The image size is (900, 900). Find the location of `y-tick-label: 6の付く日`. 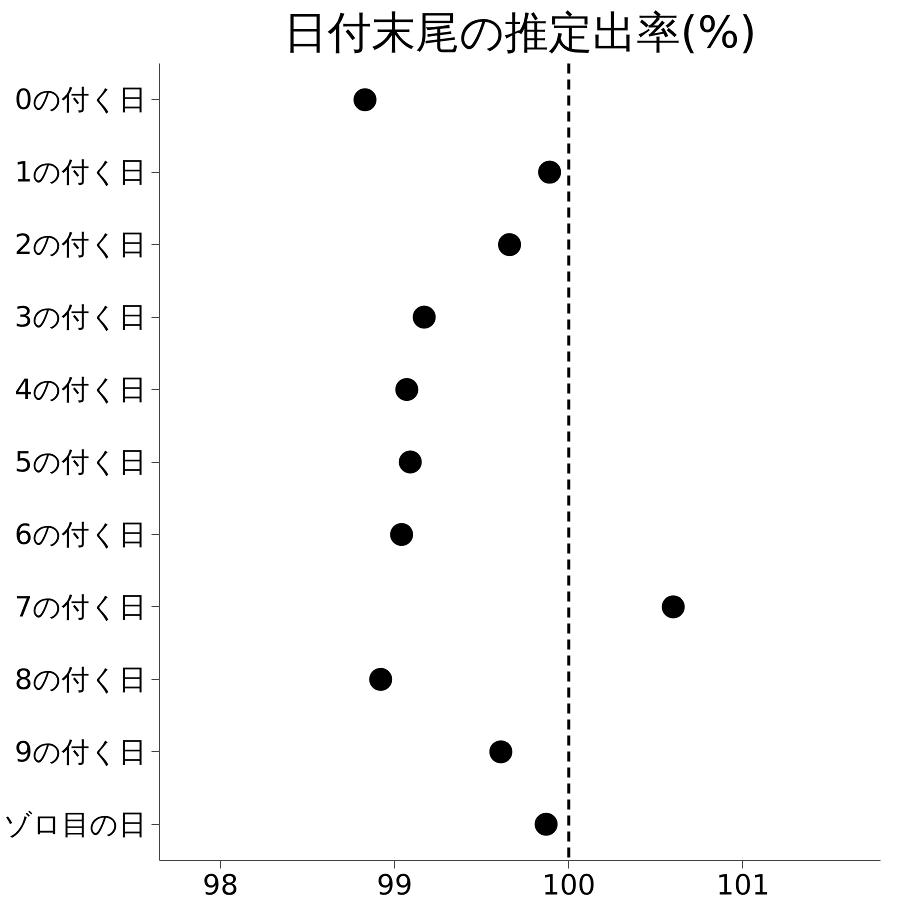

y-tick-label: 6の付く日 is located at coordinates (80, 534).